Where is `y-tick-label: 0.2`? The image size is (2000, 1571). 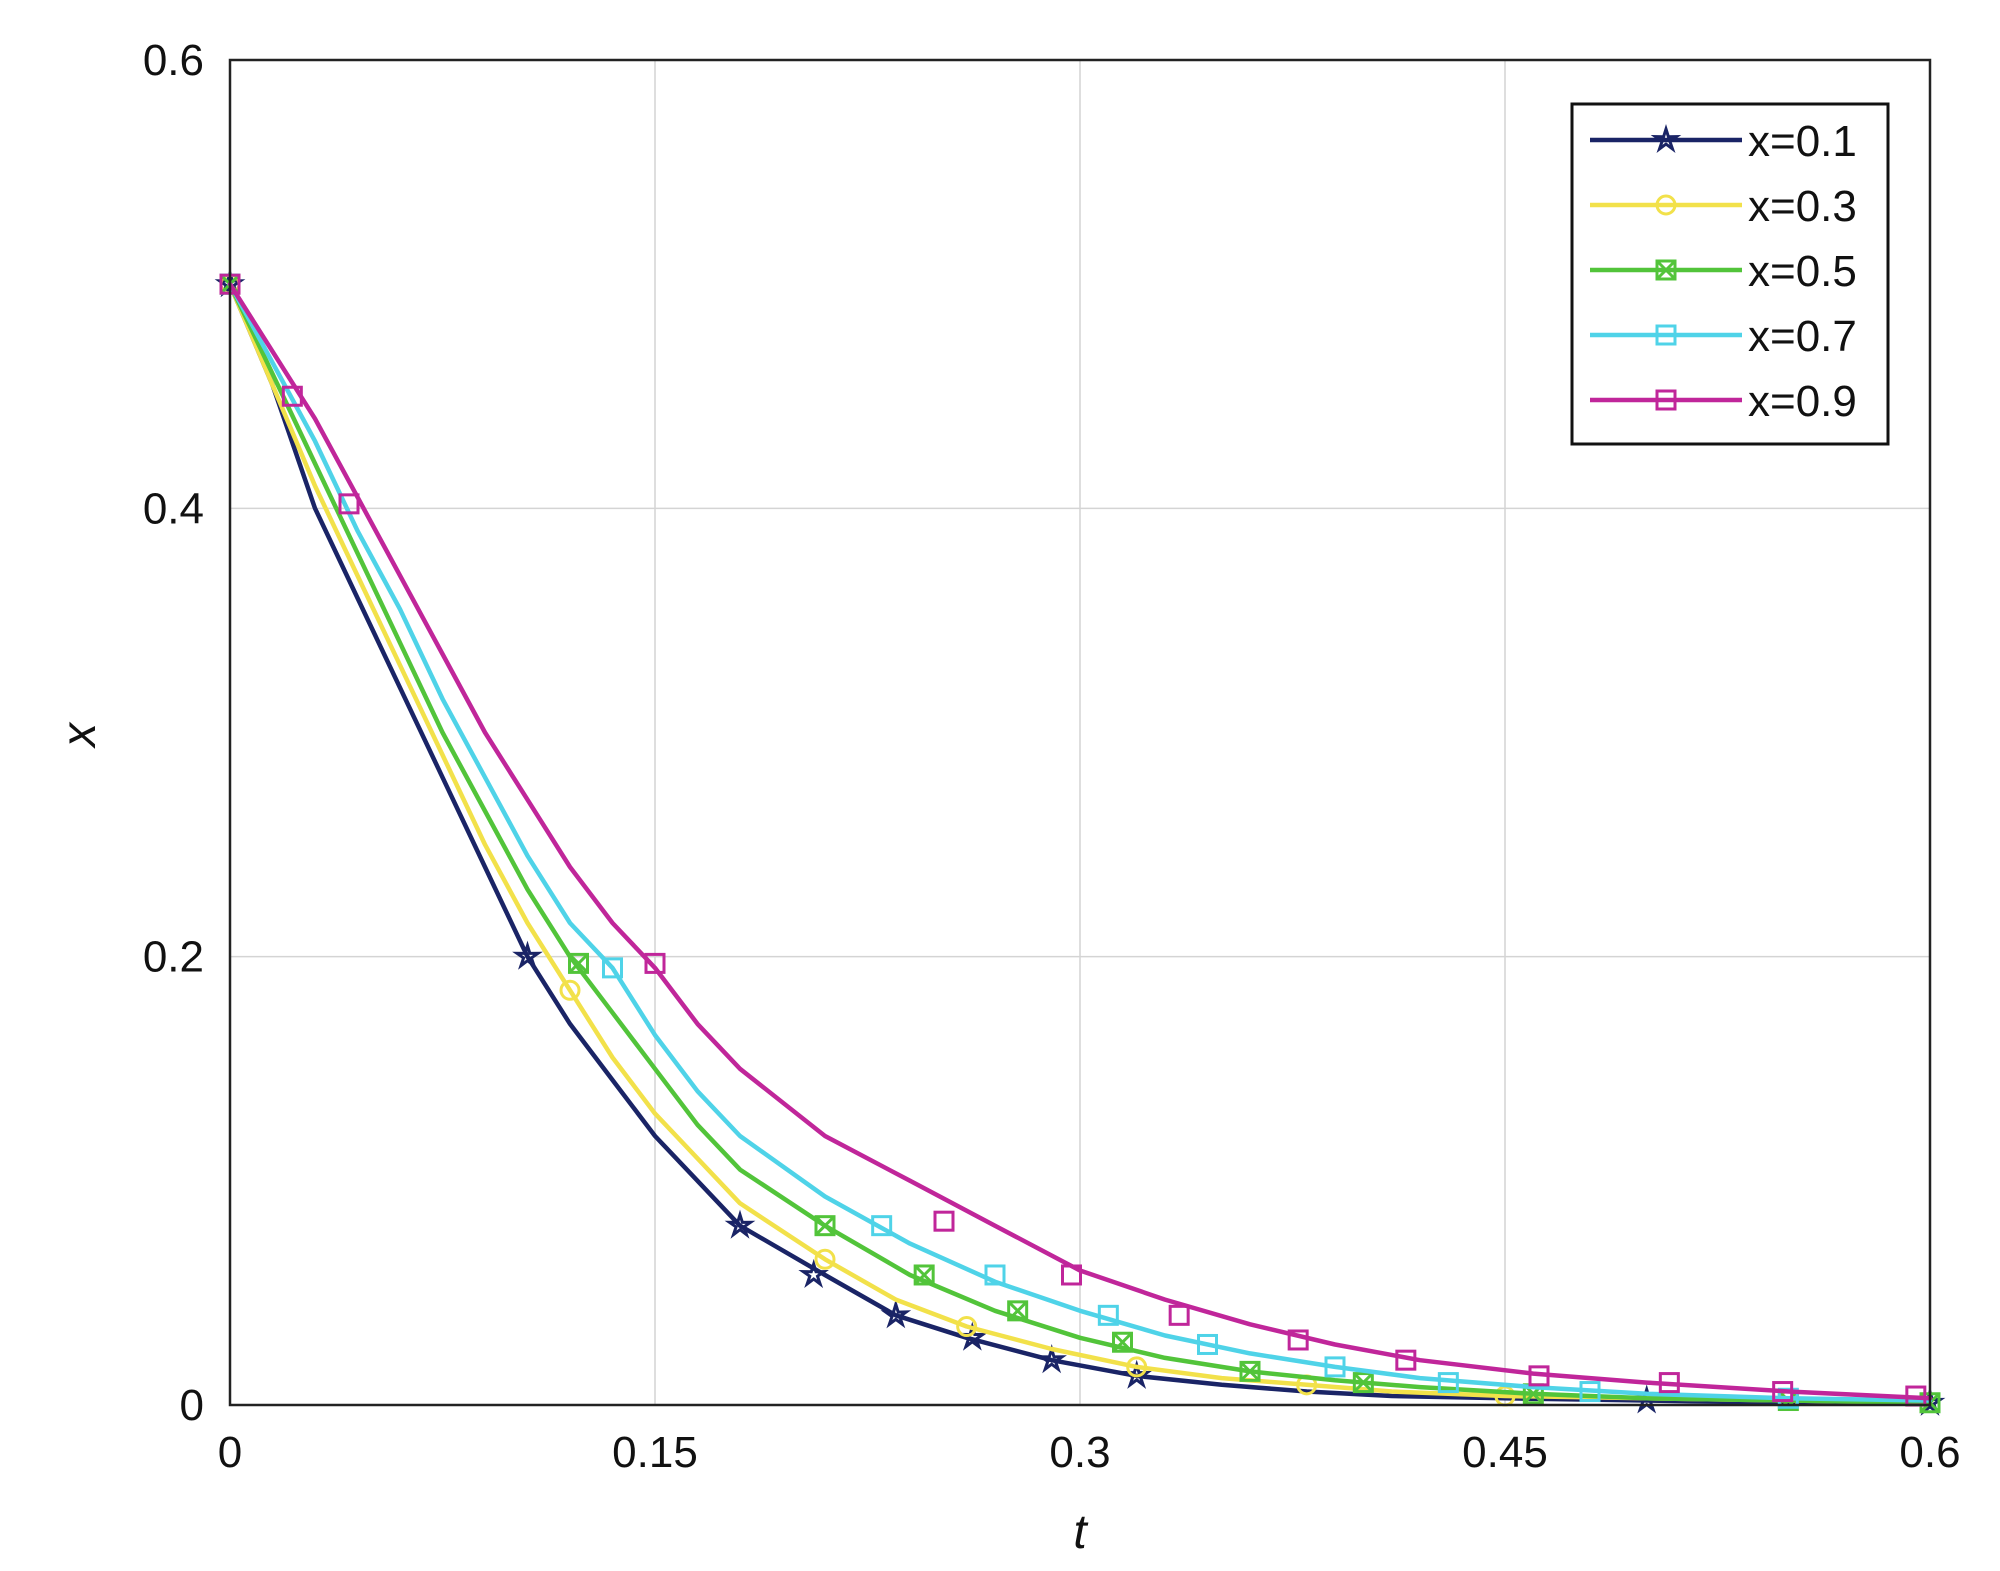
y-tick-label: 0.2 is located at coordinates (173, 957).